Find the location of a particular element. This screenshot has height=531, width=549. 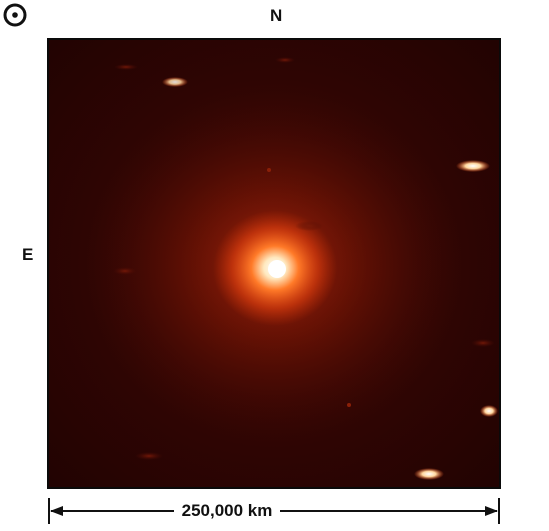

sun-symbol-icon is located at coordinates (15, 15).